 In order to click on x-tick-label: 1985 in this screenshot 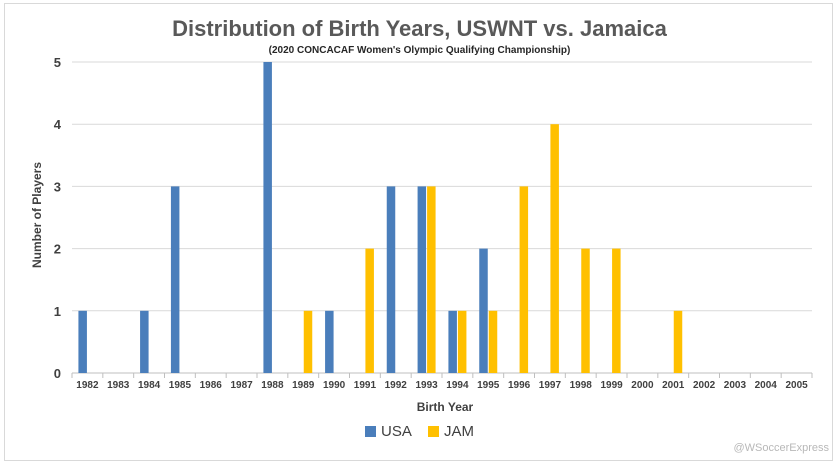, I will do `click(180, 385)`.